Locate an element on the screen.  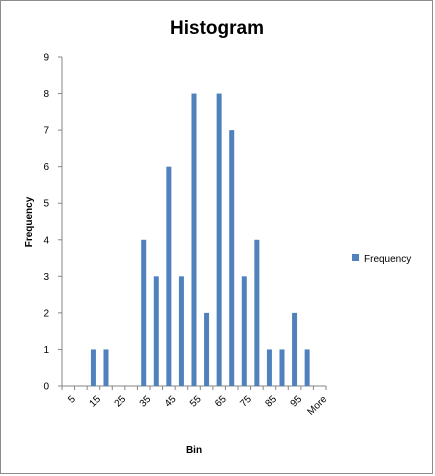
chart-title: Histogram is located at coordinates (217, 28).